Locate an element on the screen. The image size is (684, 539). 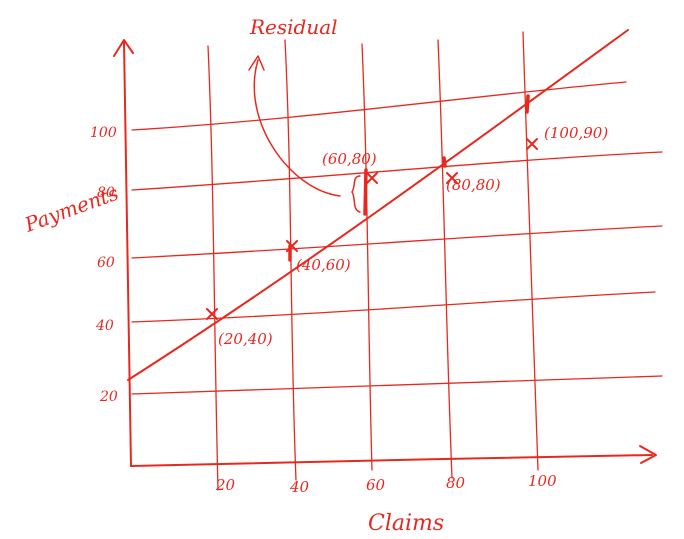
y-tick-label: 60 is located at coordinates (106, 263).